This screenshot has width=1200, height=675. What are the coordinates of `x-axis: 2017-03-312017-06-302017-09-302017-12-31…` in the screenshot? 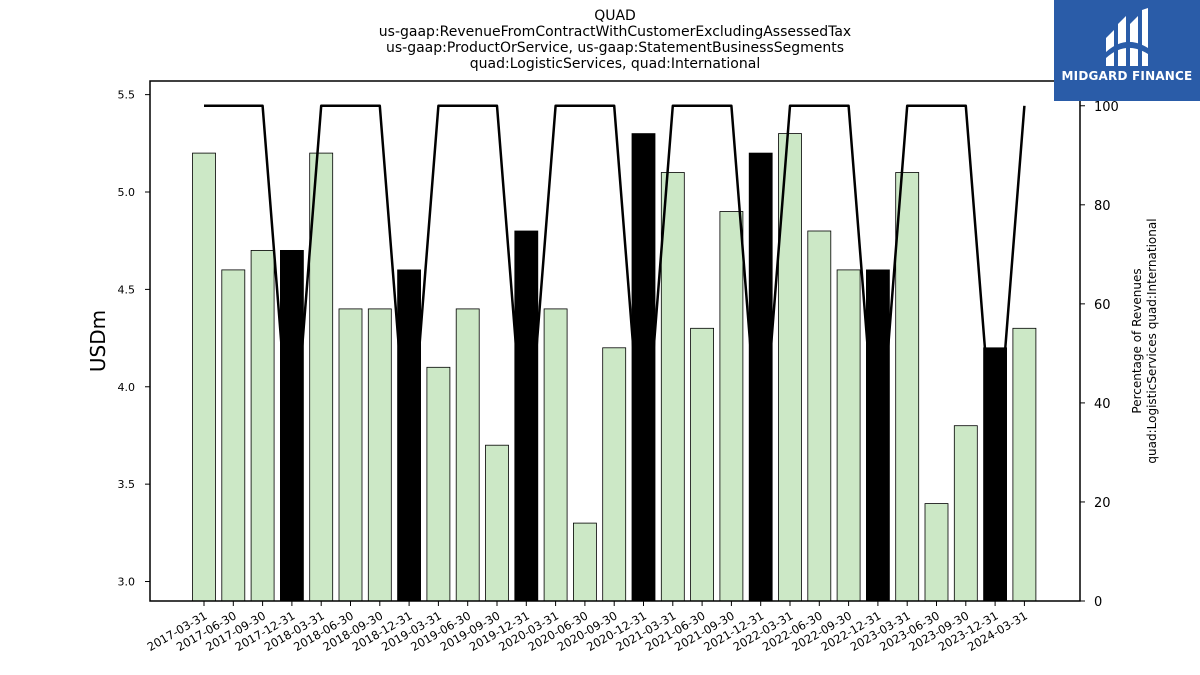 It's located at (587, 627).